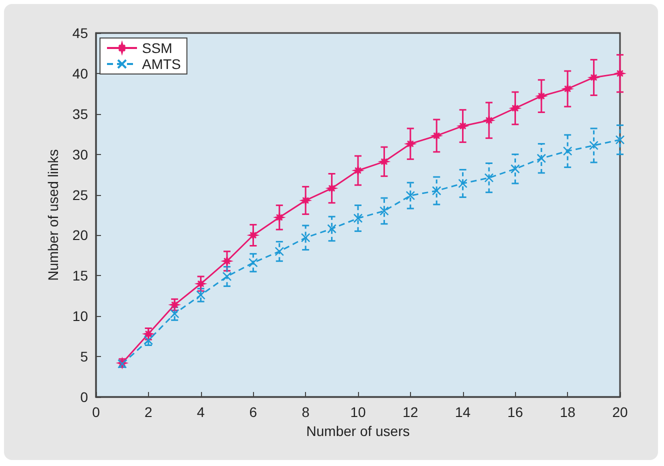  What do you see at coordinates (306, 412) in the screenshot?
I see `x-tick-label: 8` at bounding box center [306, 412].